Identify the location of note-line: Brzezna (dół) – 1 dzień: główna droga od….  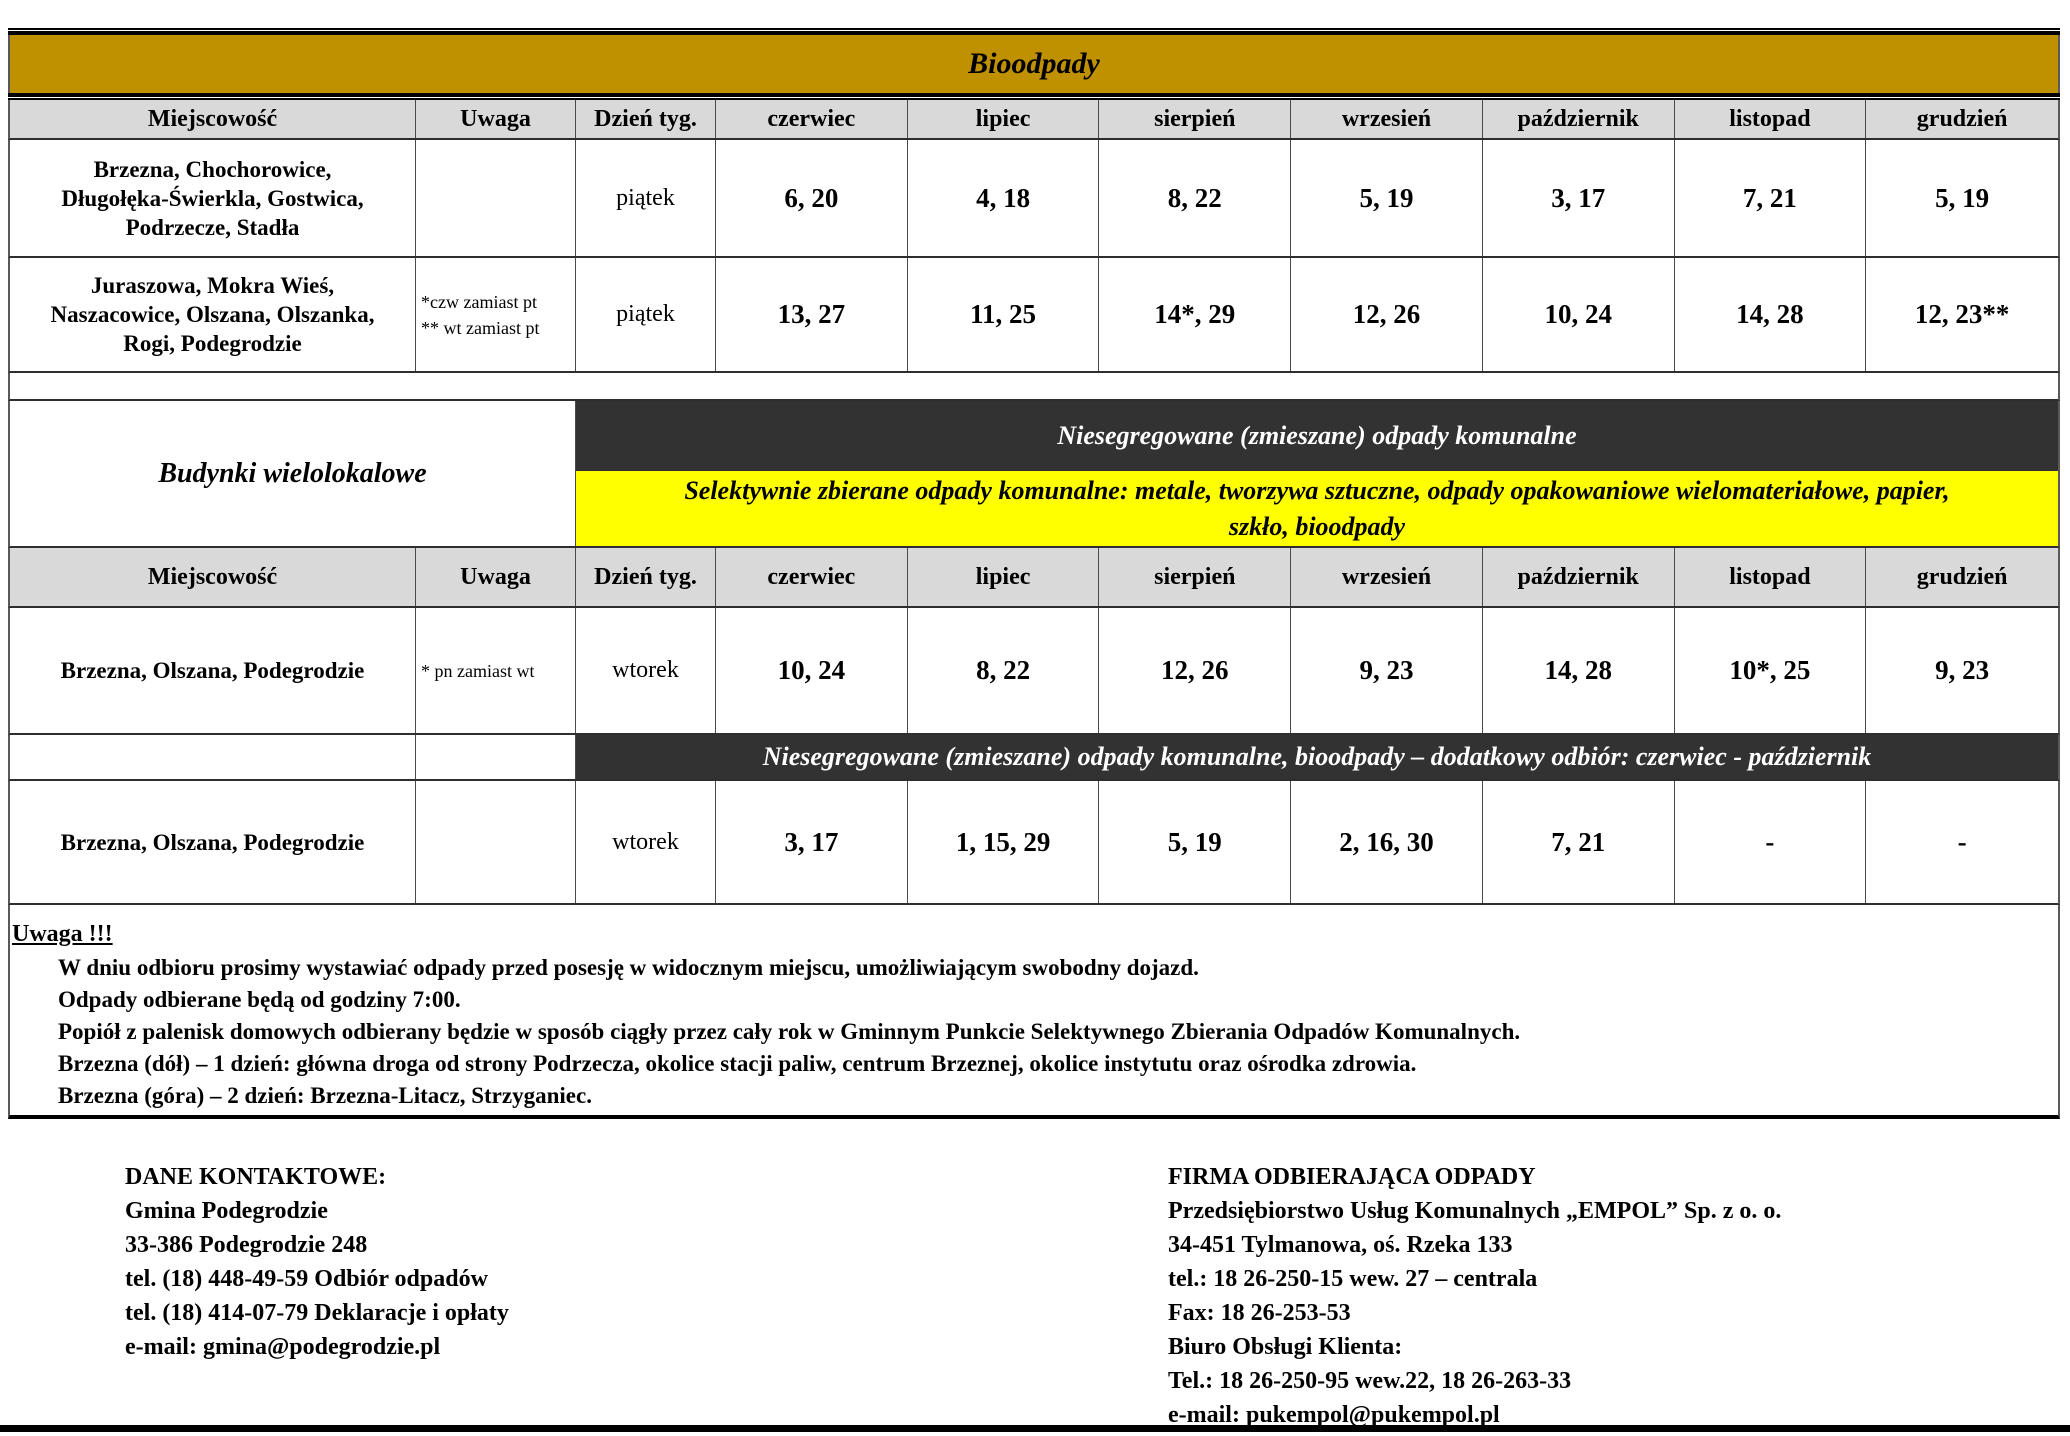
(737, 1063).